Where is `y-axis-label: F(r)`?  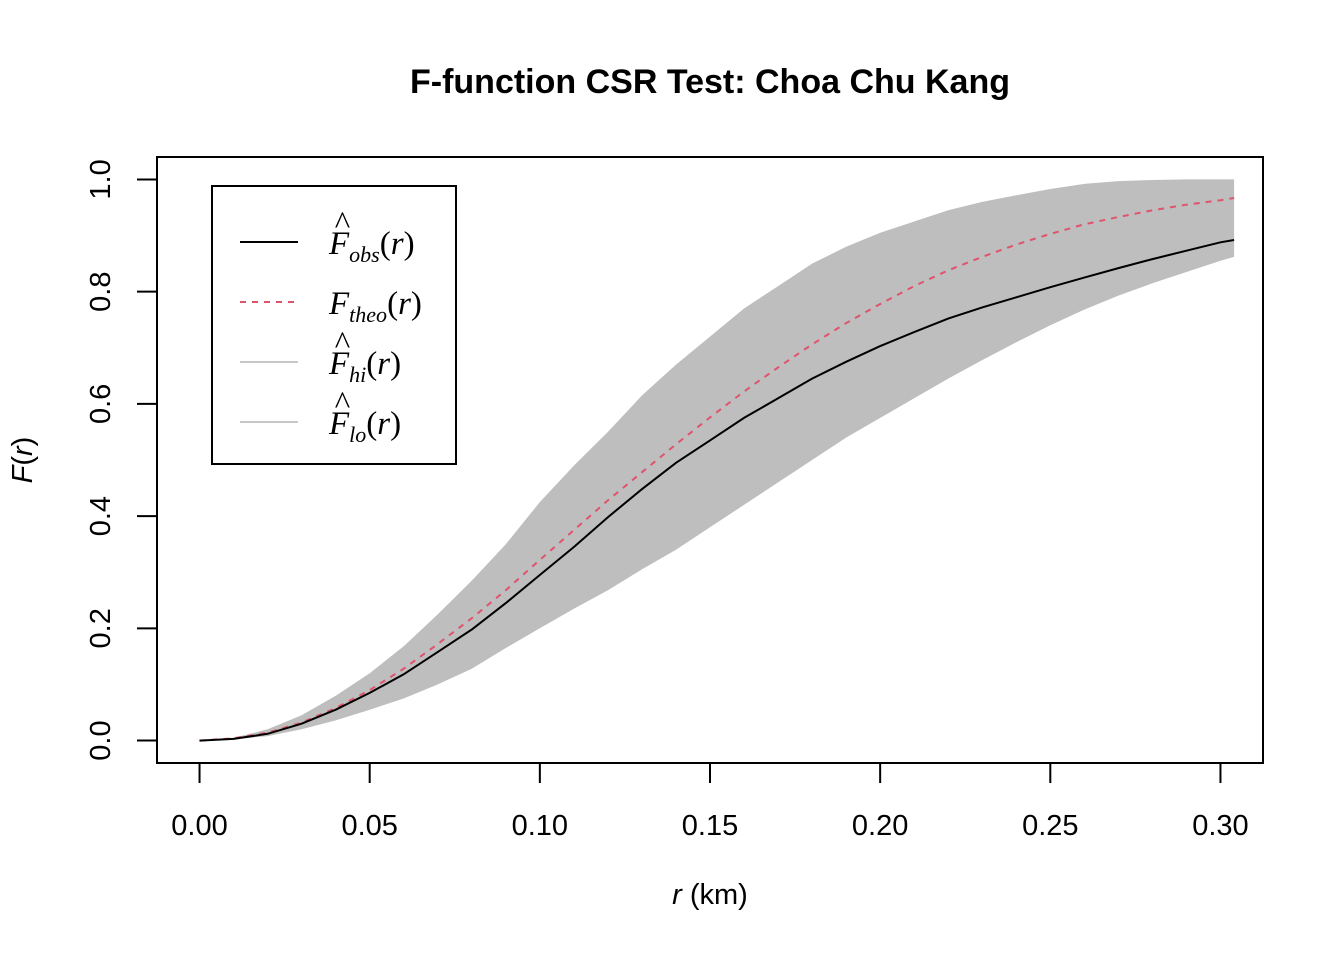 y-axis-label: F(r) is located at coordinates (23, 460).